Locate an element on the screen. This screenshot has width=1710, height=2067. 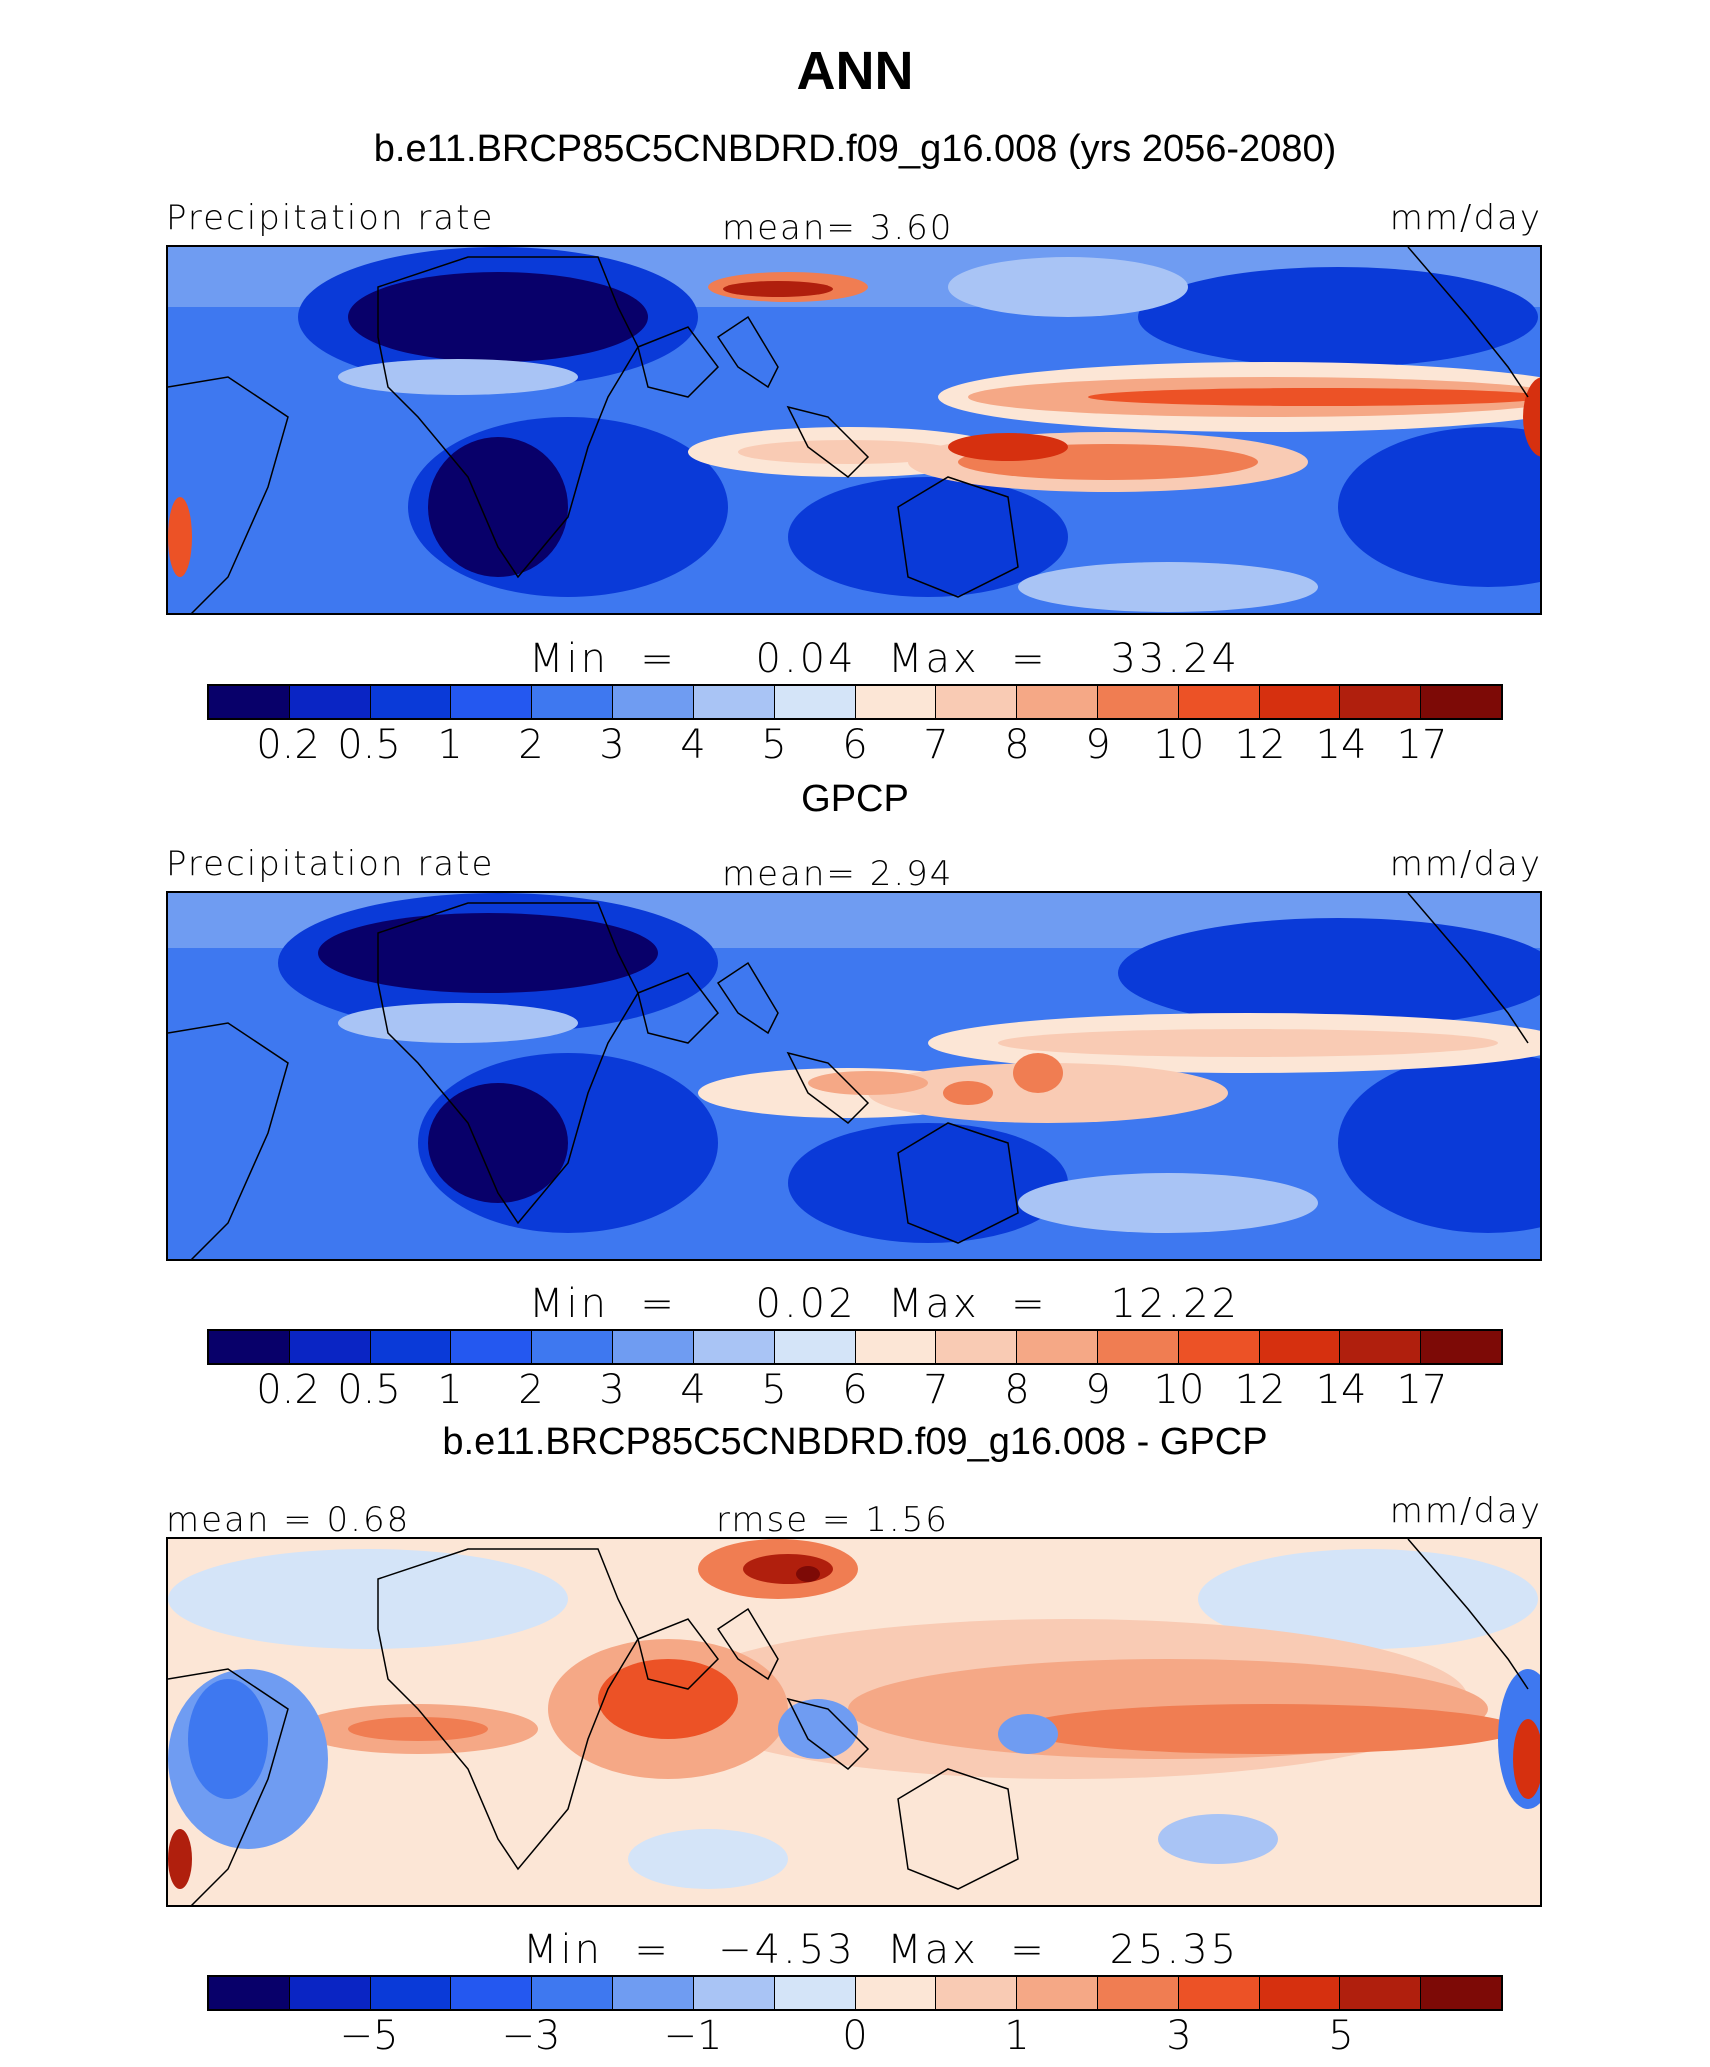
colorbar-tick-label: 0.2 is located at coordinates (288, 745).